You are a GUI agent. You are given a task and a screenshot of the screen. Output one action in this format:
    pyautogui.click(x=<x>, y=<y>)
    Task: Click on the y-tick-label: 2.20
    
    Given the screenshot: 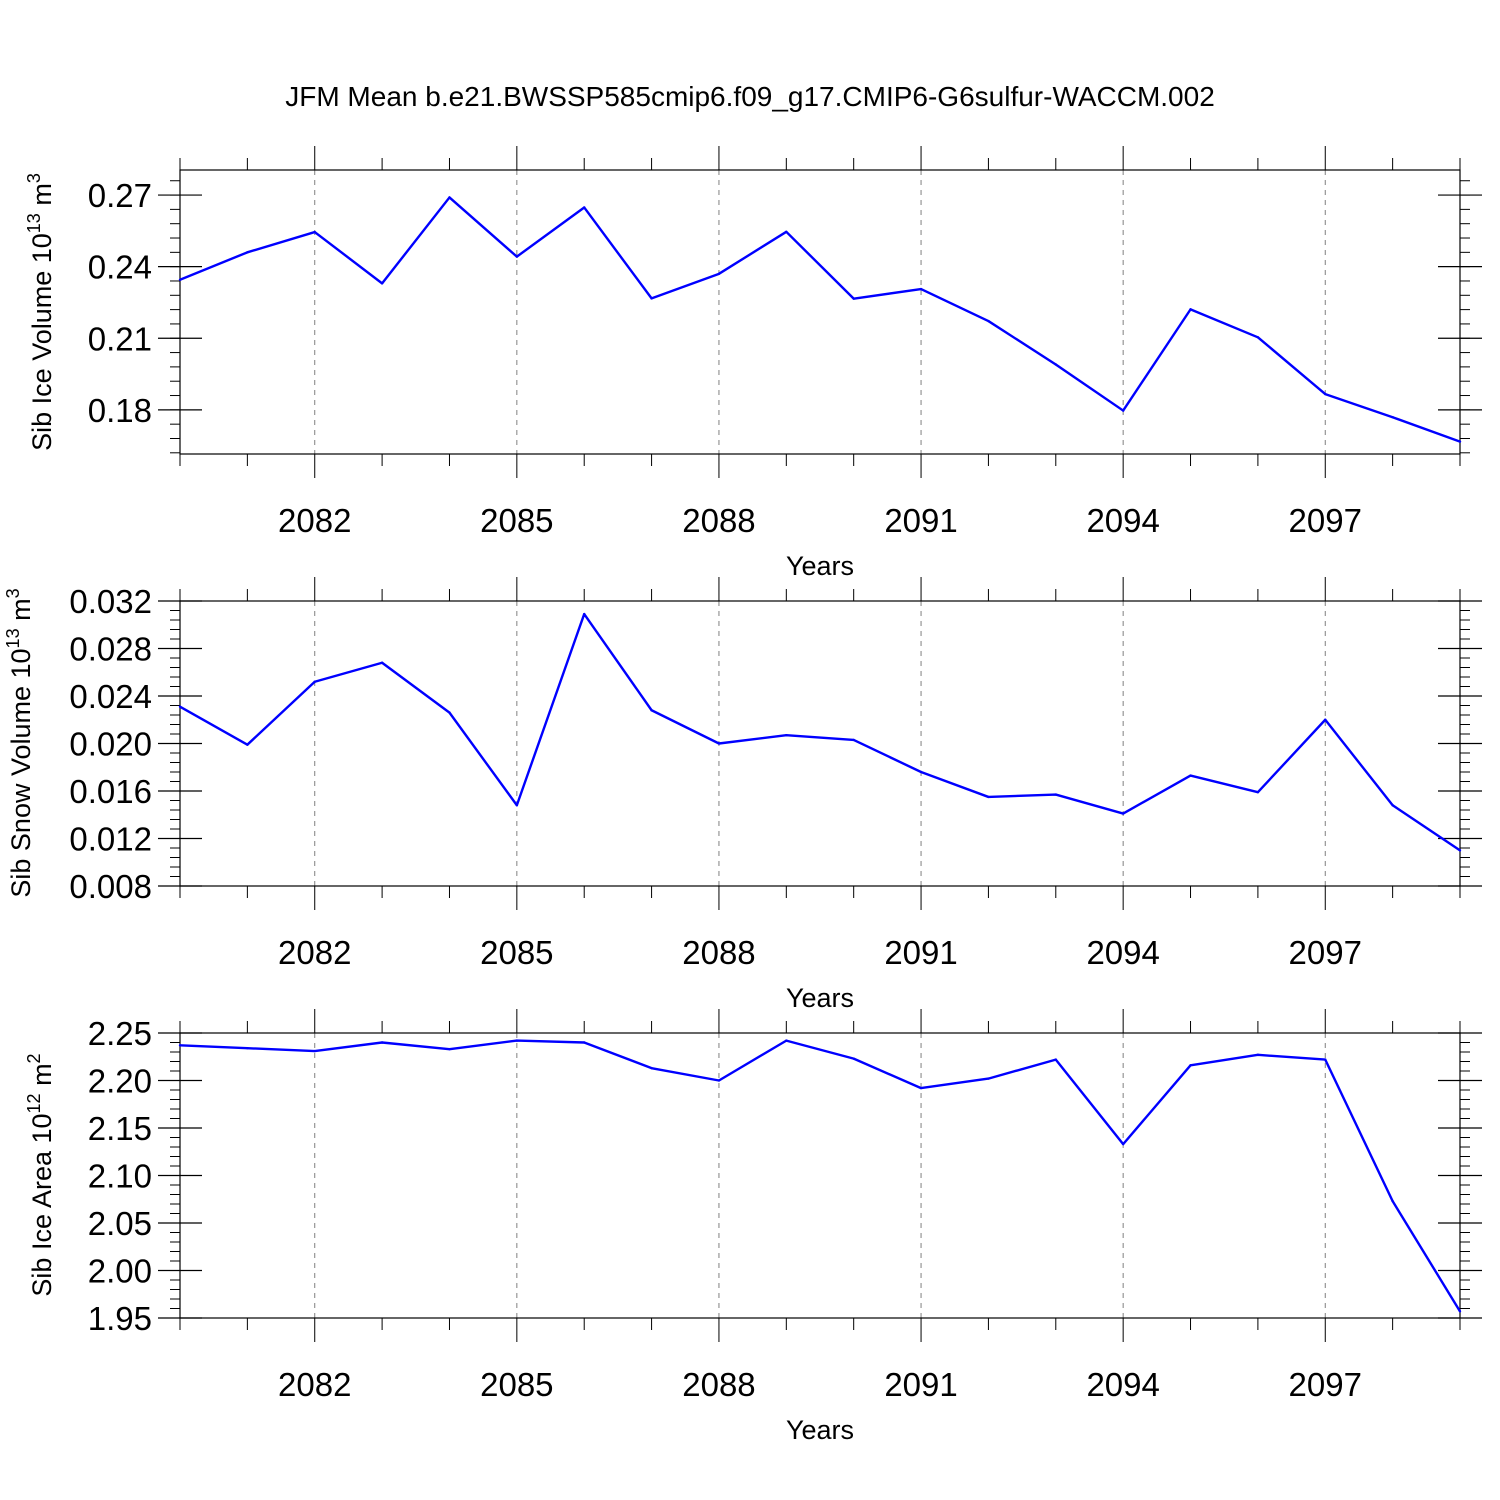 What is the action you would take?
    pyautogui.click(x=120, y=1081)
    